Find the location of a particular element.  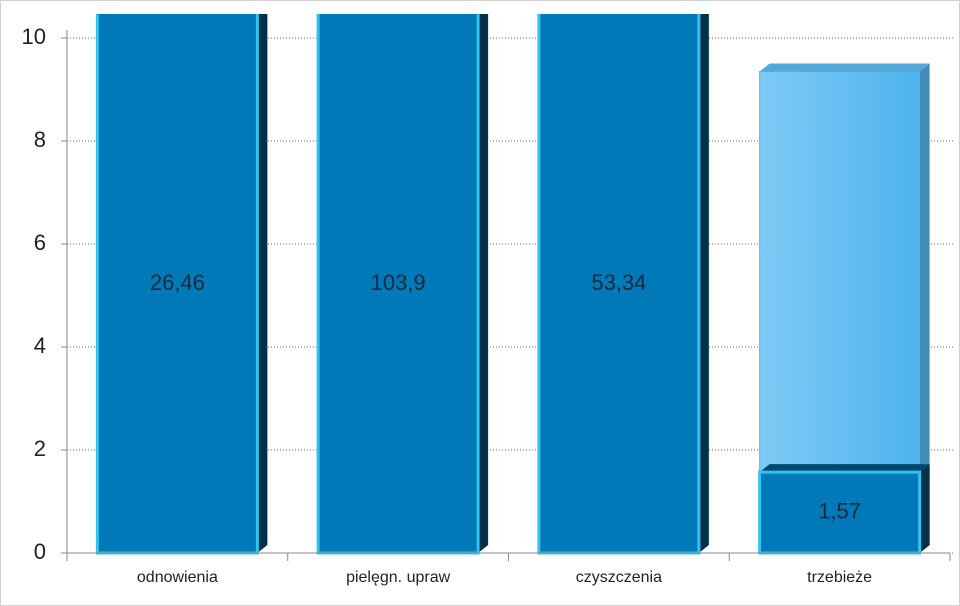

x-tick-label: odnowienia is located at coordinates (177, 577).